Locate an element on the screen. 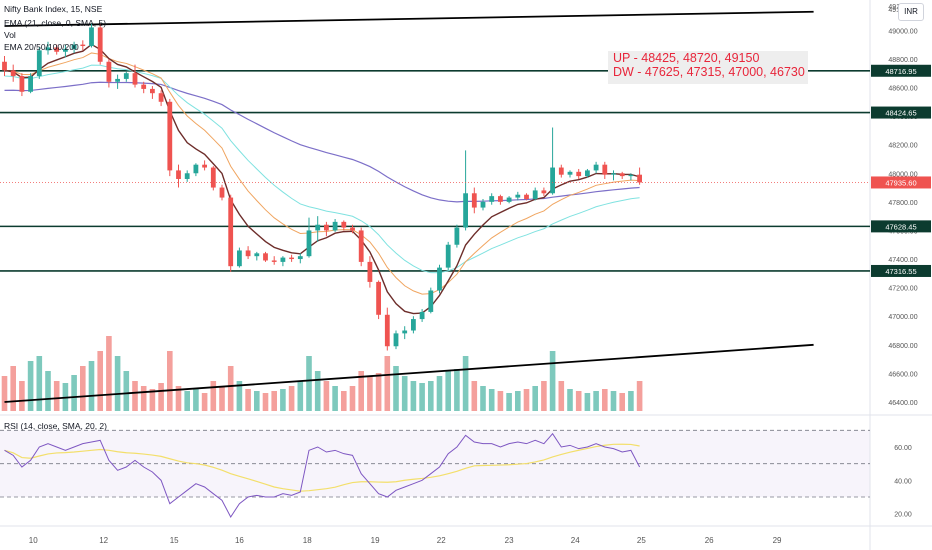 The height and width of the screenshot is (550, 932). time-tick-label: 24 is located at coordinates (575, 540).